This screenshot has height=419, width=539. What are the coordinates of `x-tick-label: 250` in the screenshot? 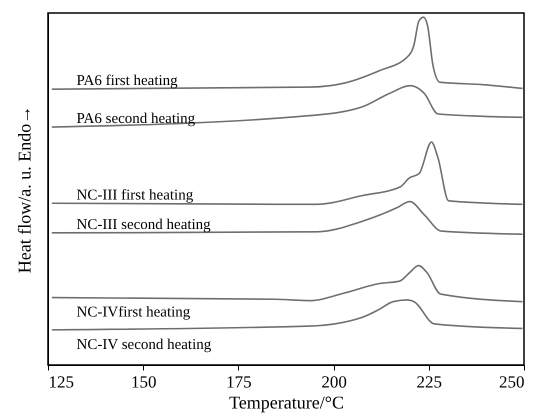 It's located at (511, 382).